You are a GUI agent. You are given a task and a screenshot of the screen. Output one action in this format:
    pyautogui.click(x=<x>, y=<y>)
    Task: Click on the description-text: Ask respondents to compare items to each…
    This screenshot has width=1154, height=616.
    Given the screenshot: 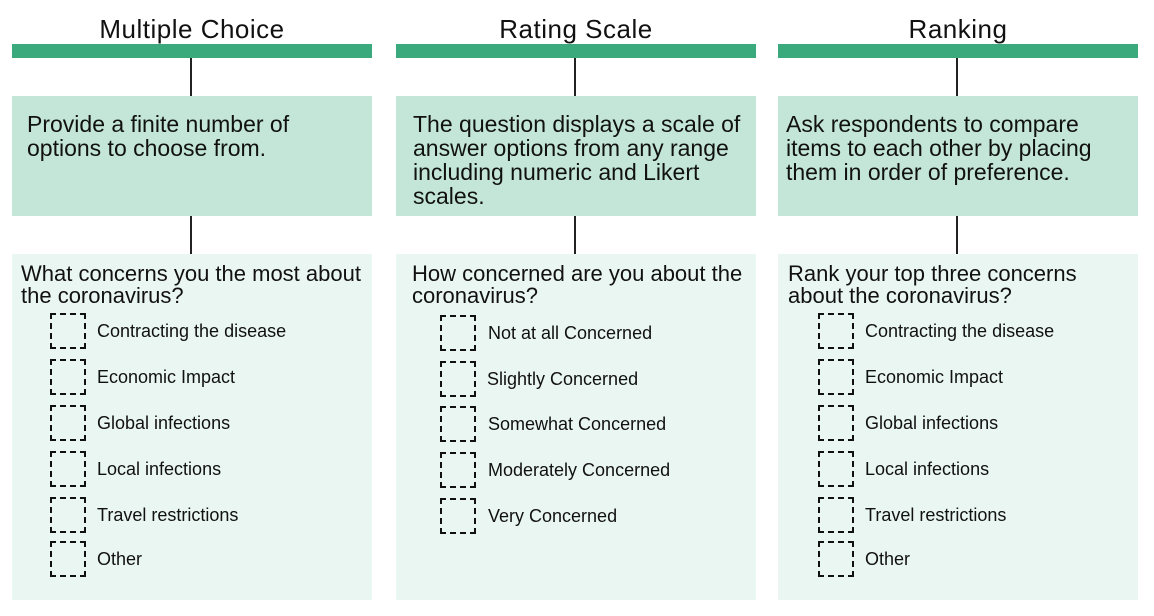 What is the action you would take?
    pyautogui.click(x=939, y=148)
    